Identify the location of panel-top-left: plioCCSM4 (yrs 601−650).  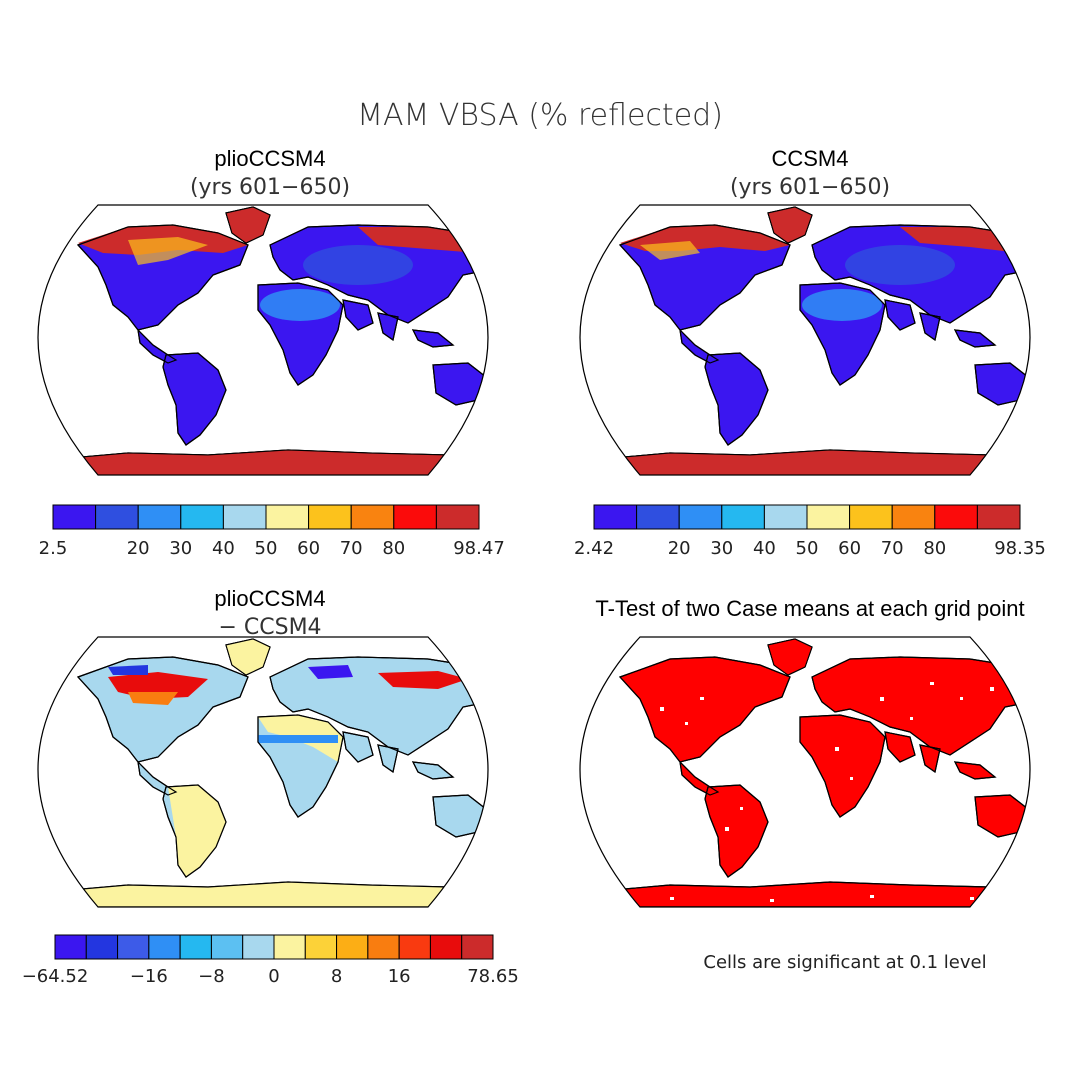
(263, 311).